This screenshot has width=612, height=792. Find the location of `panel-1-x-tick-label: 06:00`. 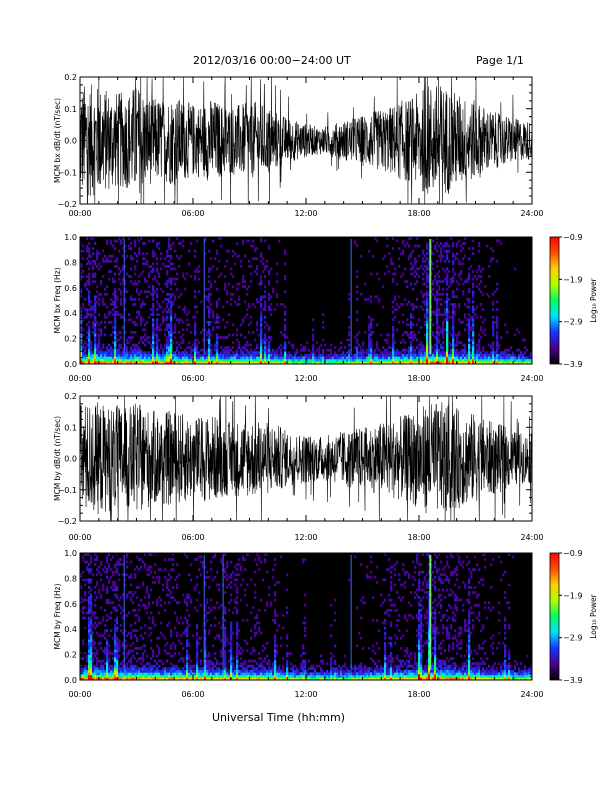

panel-1-x-tick-label: 06:00 is located at coordinates (192, 213).